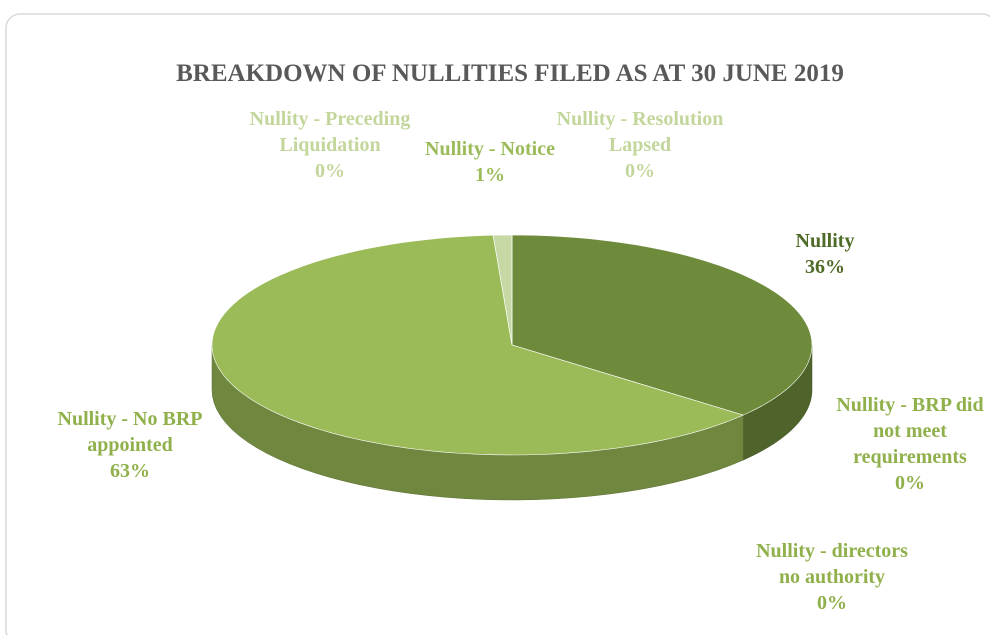  What do you see at coordinates (825, 241) in the screenshot?
I see `category-label: Nullity` at bounding box center [825, 241].